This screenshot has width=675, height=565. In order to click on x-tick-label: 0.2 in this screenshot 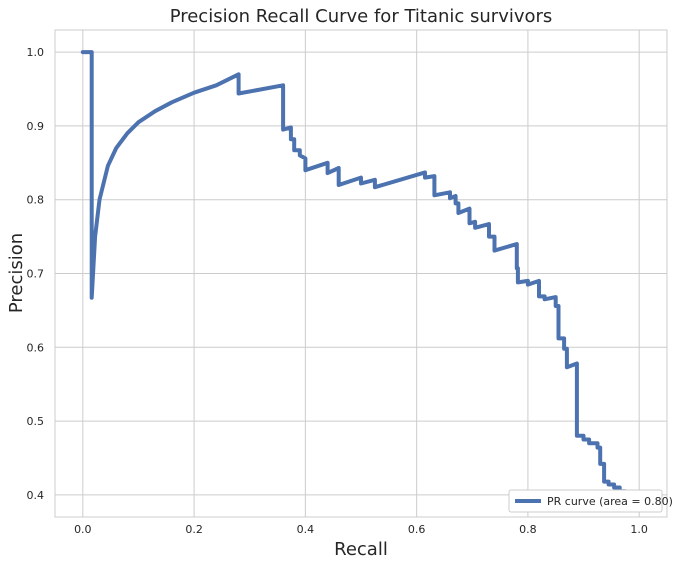, I will do `click(194, 529)`.